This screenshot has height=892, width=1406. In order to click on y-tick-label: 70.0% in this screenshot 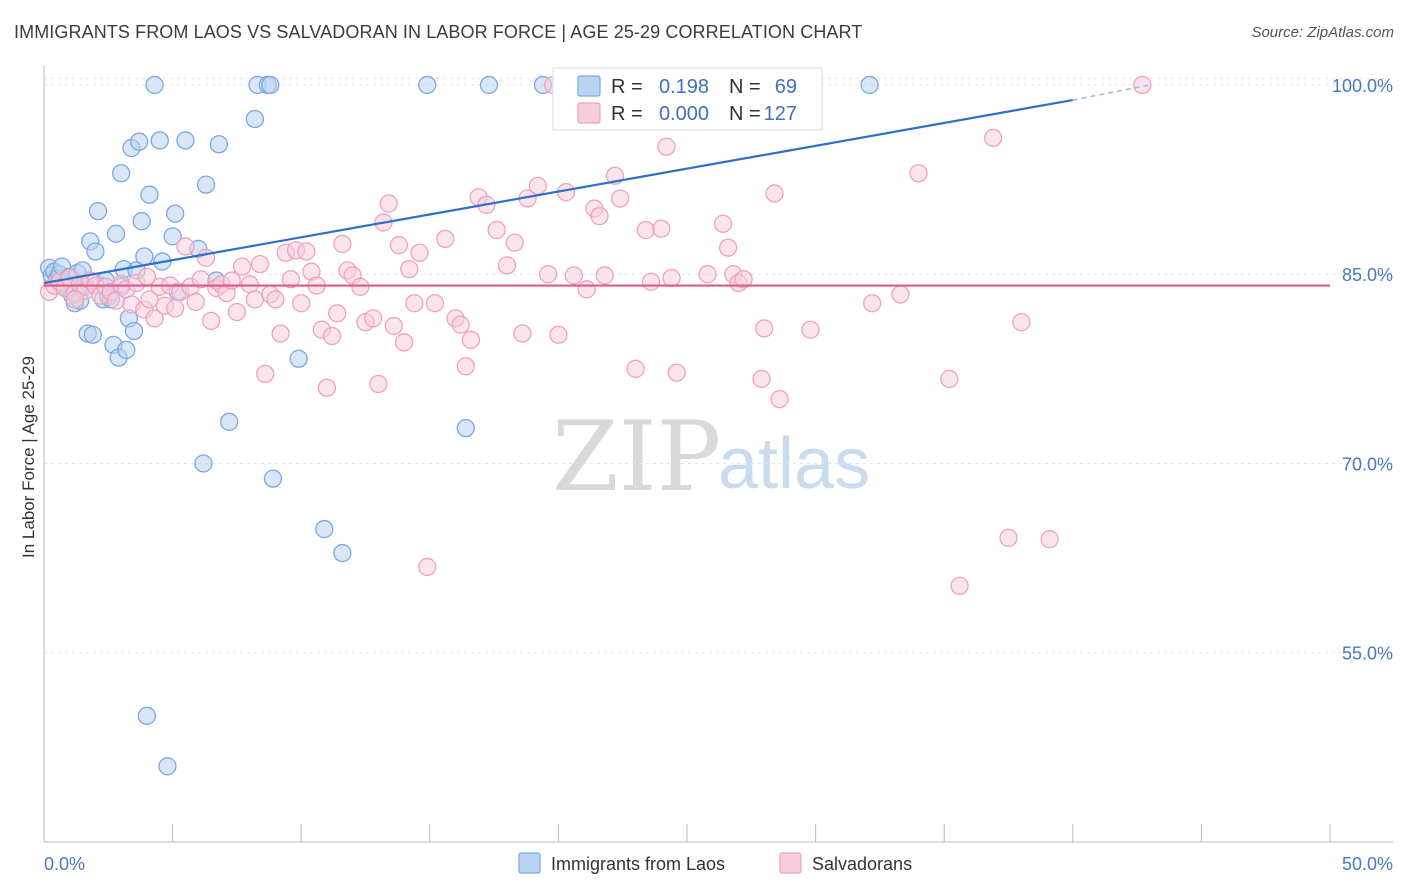, I will do `click(1367, 464)`.